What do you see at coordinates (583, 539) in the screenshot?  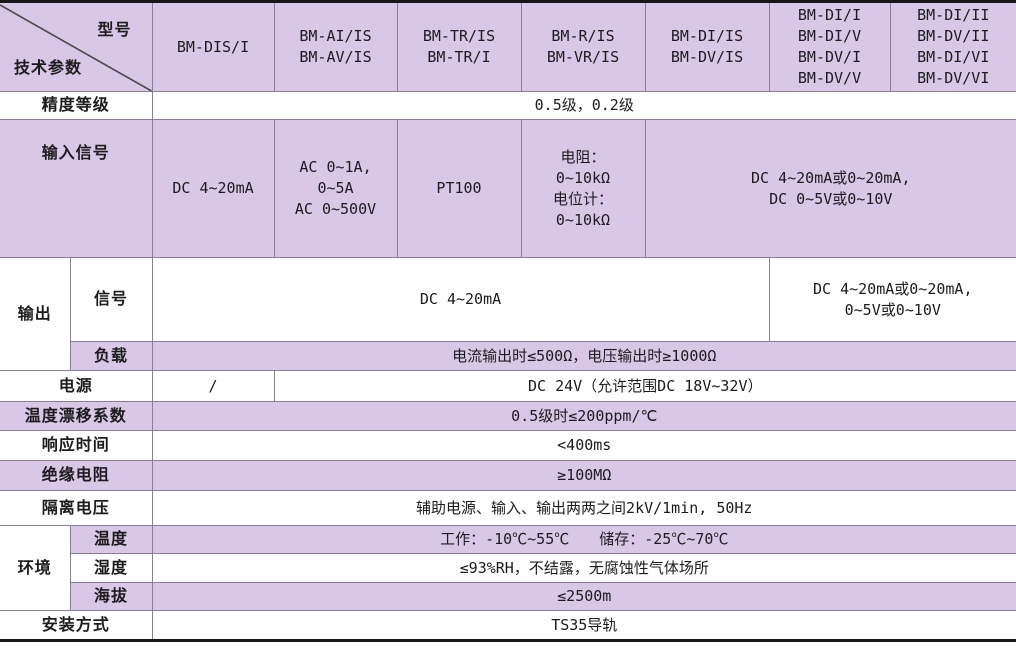 I see `env-temperature-value: 工作：-10℃~55℃ 储存：-25℃~70℃` at bounding box center [583, 539].